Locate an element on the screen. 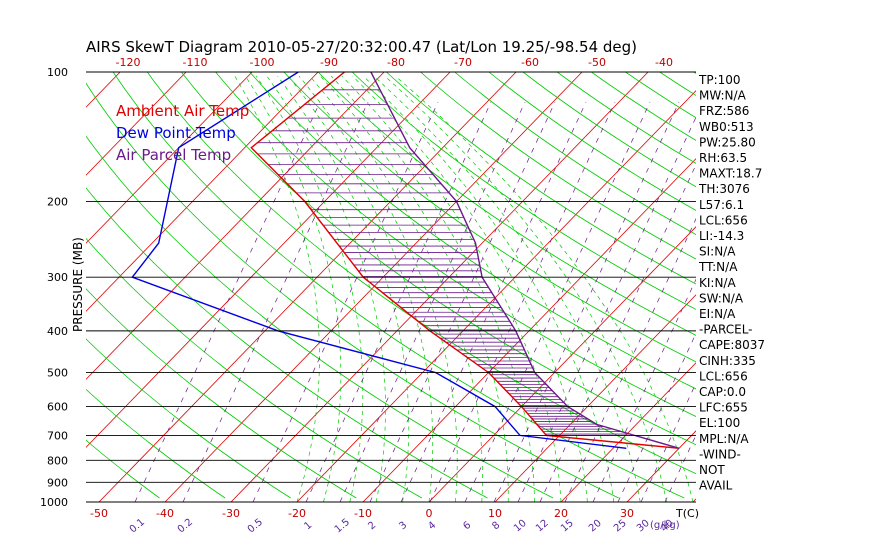 This screenshot has height=560, width=870. top-temp-tick-label: -70 is located at coordinates (463, 62).